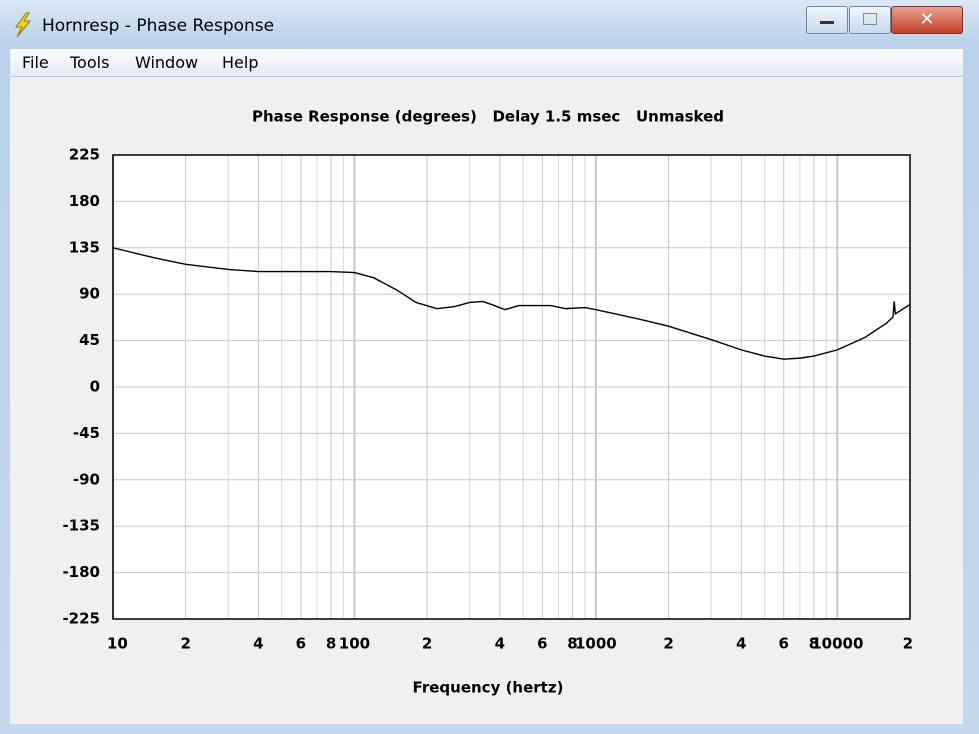 Image resolution: width=979 pixels, height=734 pixels. What do you see at coordinates (167, 62) in the screenshot?
I see `menu-item: Window` at bounding box center [167, 62].